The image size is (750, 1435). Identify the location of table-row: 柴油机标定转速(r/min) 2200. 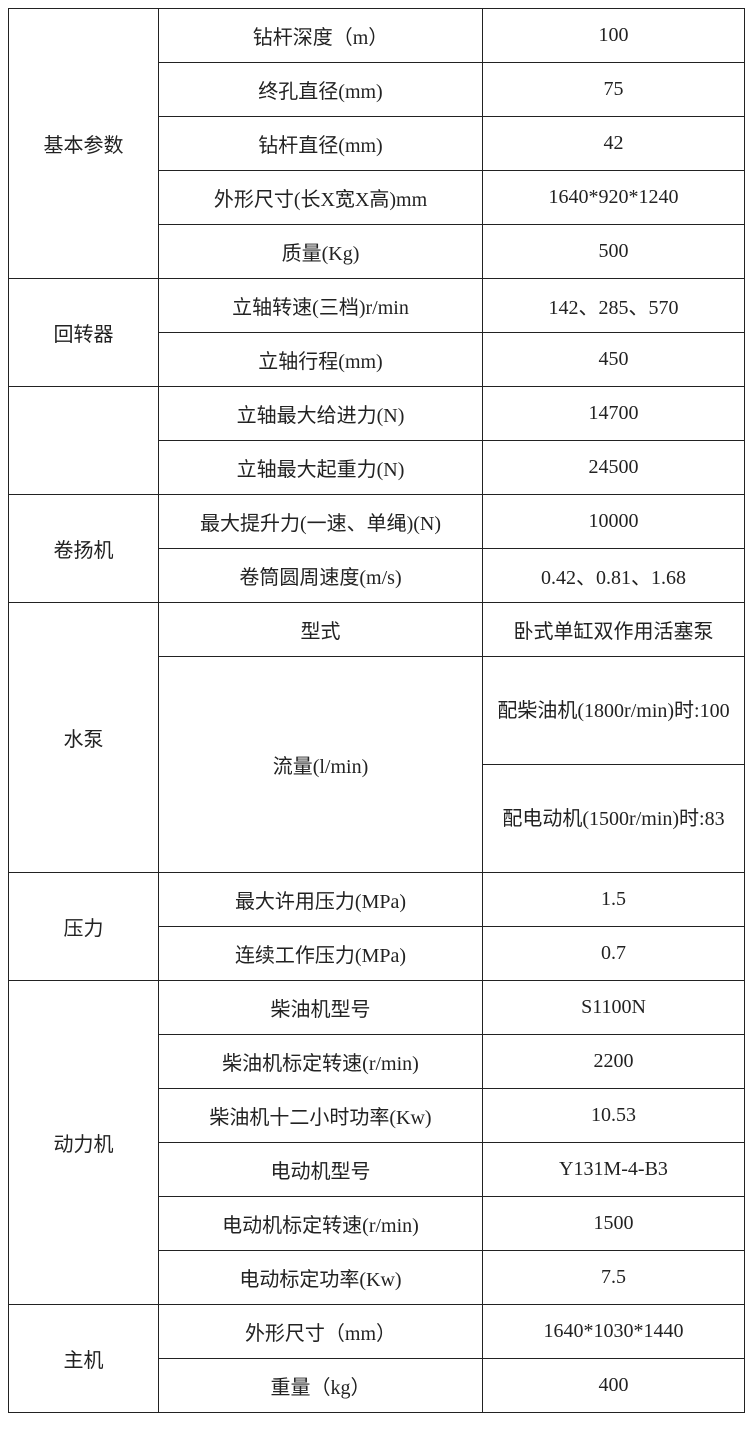
(377, 1061).